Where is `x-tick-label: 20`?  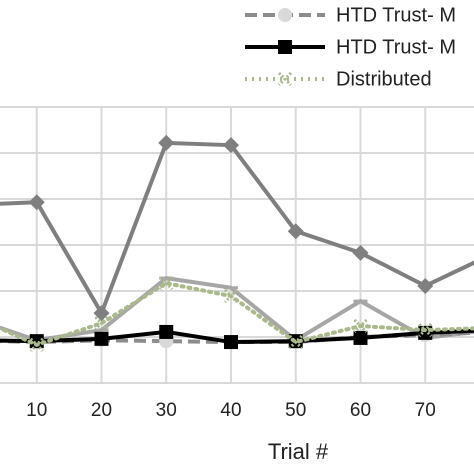 x-tick-label: 20 is located at coordinates (101, 410).